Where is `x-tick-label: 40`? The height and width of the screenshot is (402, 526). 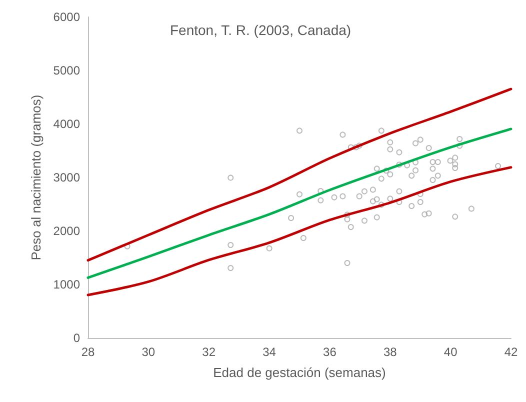 x-tick-label: 40 is located at coordinates (451, 352).